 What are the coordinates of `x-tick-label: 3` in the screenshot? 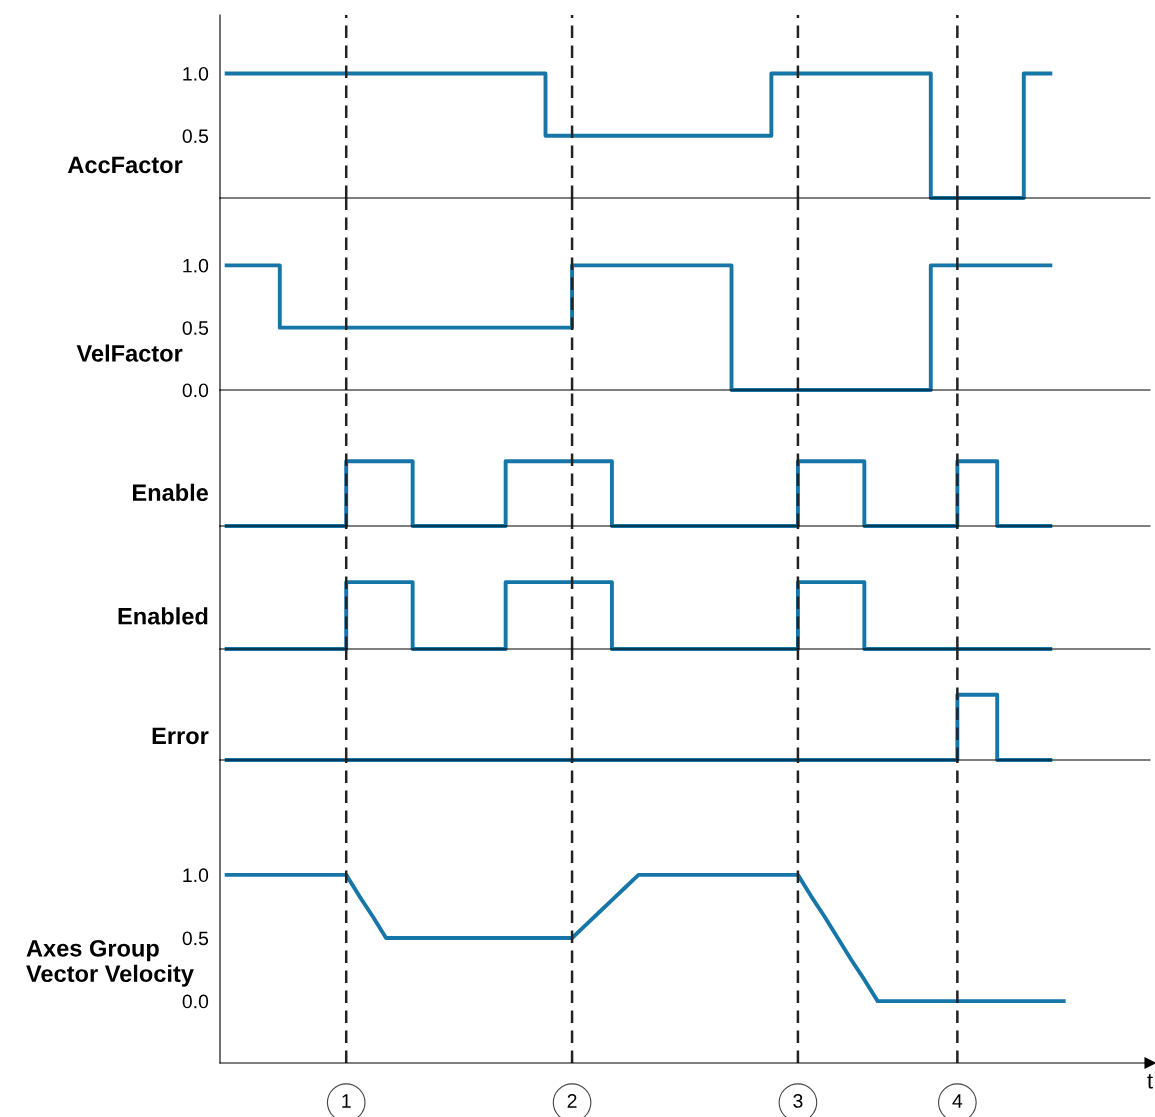 It's located at (798, 1101).